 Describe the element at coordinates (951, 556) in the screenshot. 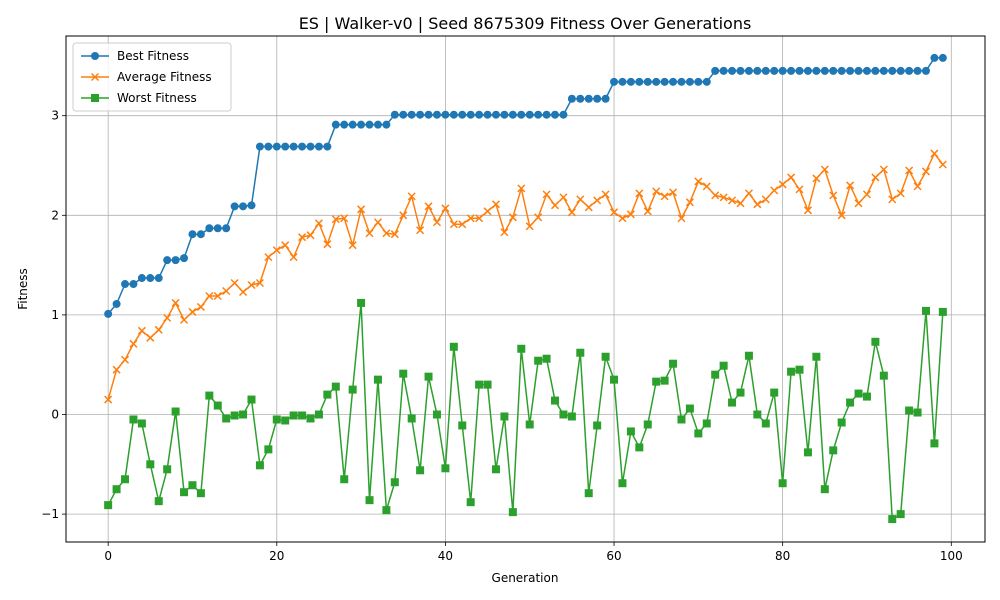

I see `x-tick-label: 100` at that location.